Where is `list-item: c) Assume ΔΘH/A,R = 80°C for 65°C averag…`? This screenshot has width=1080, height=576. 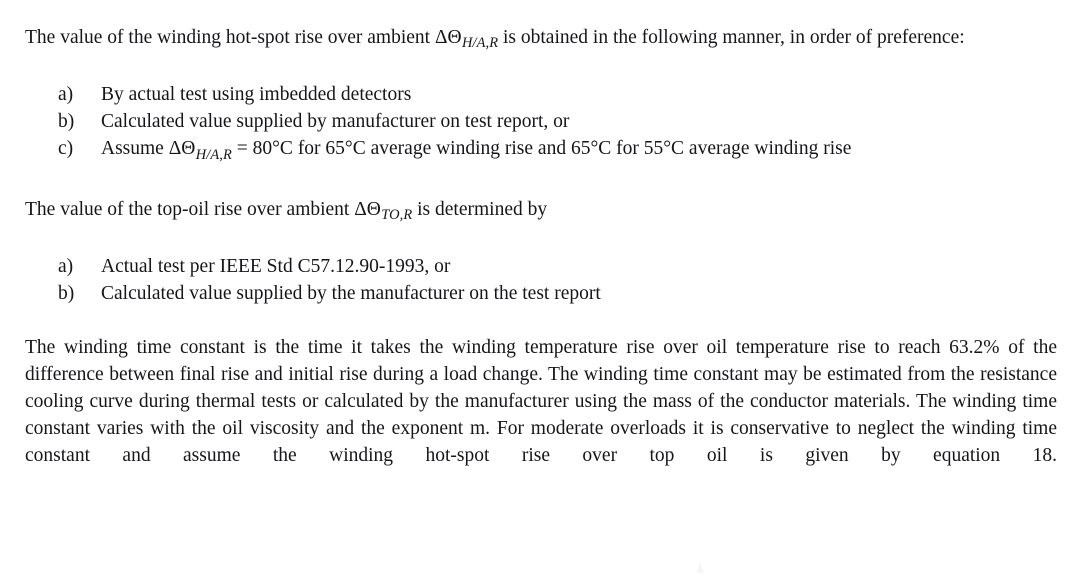 list-item: c) Assume ΔΘH/A,R = 80°C for 65°C averag… is located at coordinates (541, 151).